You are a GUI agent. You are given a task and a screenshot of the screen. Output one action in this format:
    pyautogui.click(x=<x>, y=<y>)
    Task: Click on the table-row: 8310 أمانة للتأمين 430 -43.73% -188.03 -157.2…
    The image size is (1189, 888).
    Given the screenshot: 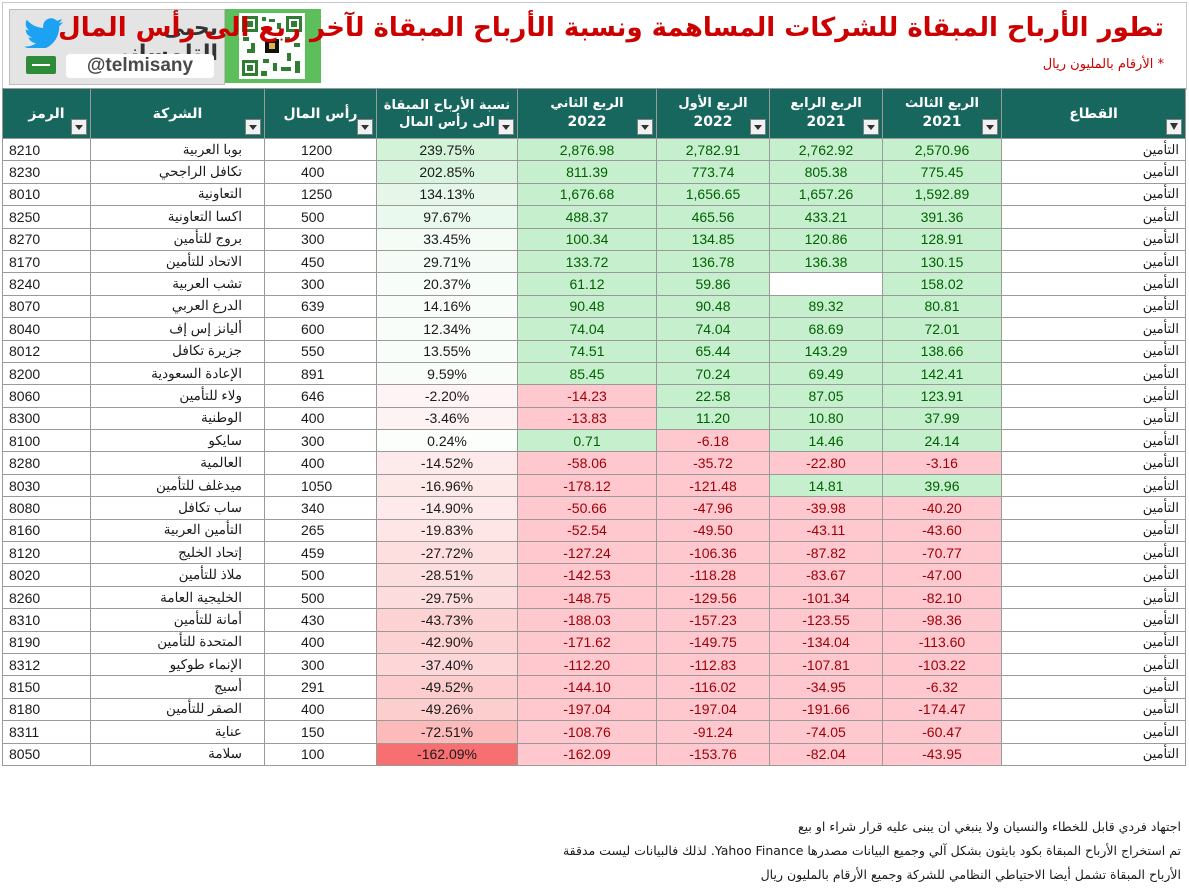 What is the action you would take?
    pyautogui.click(x=594, y=620)
    